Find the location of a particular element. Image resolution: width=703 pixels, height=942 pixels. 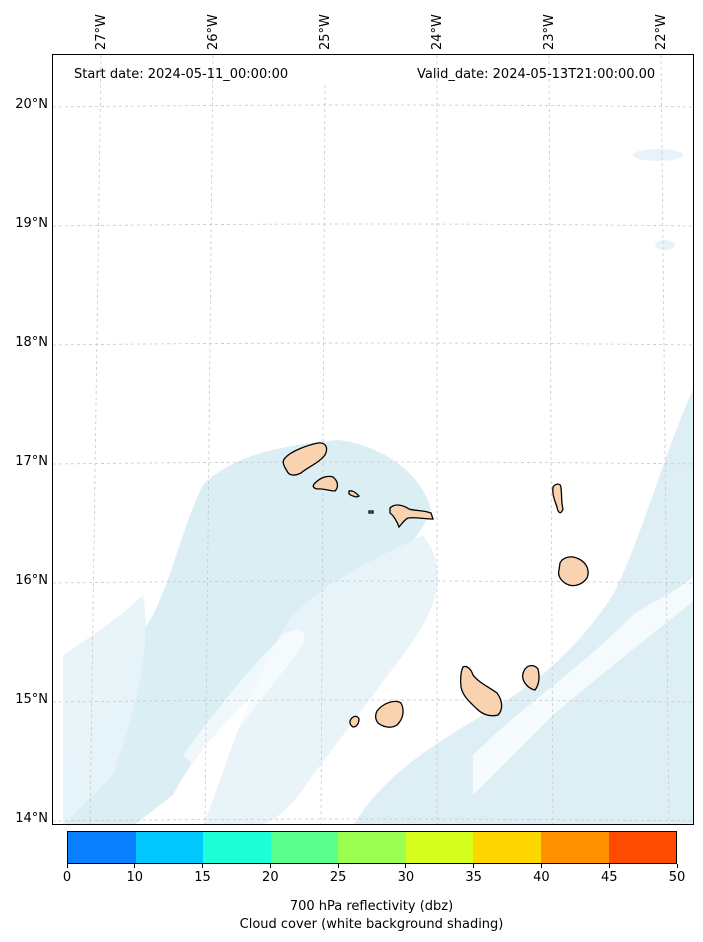

island-sao-vicente is located at coordinates (325, 483).